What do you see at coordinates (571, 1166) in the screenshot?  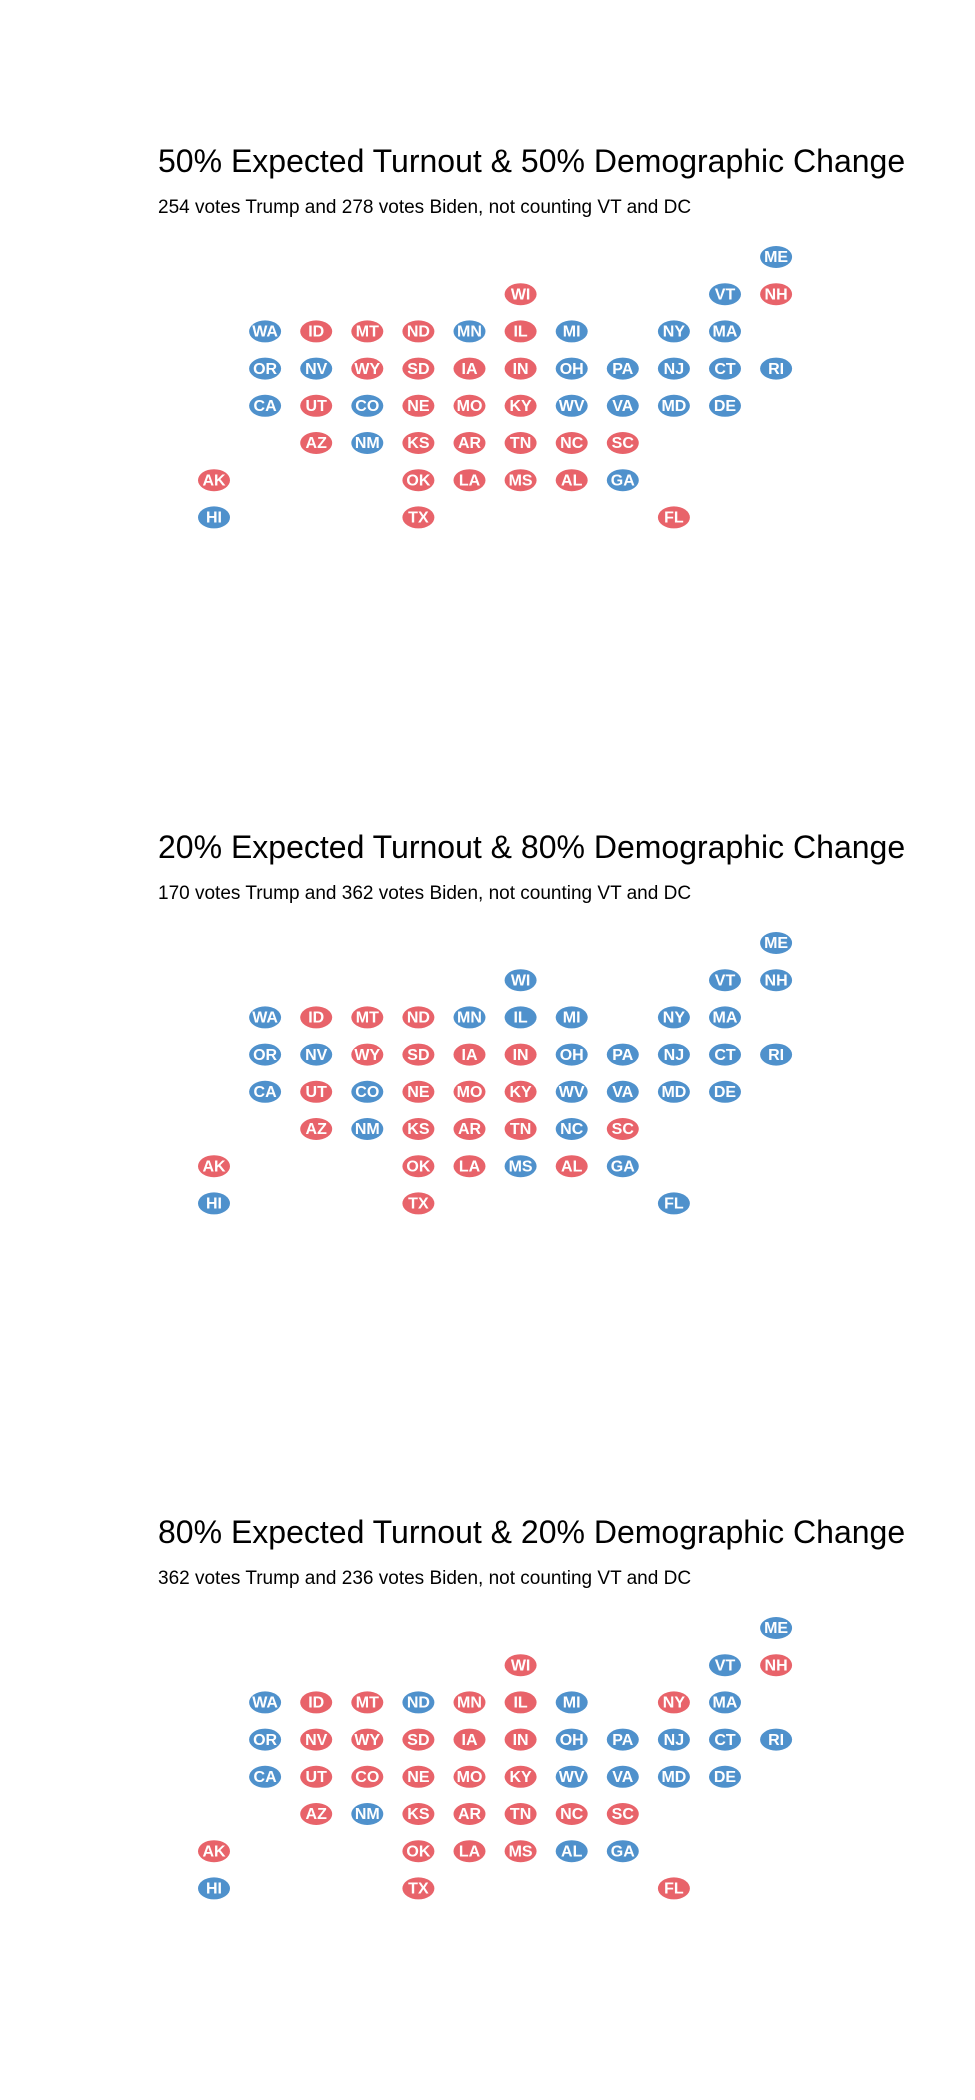 I see `state-tile-al: AL` at bounding box center [571, 1166].